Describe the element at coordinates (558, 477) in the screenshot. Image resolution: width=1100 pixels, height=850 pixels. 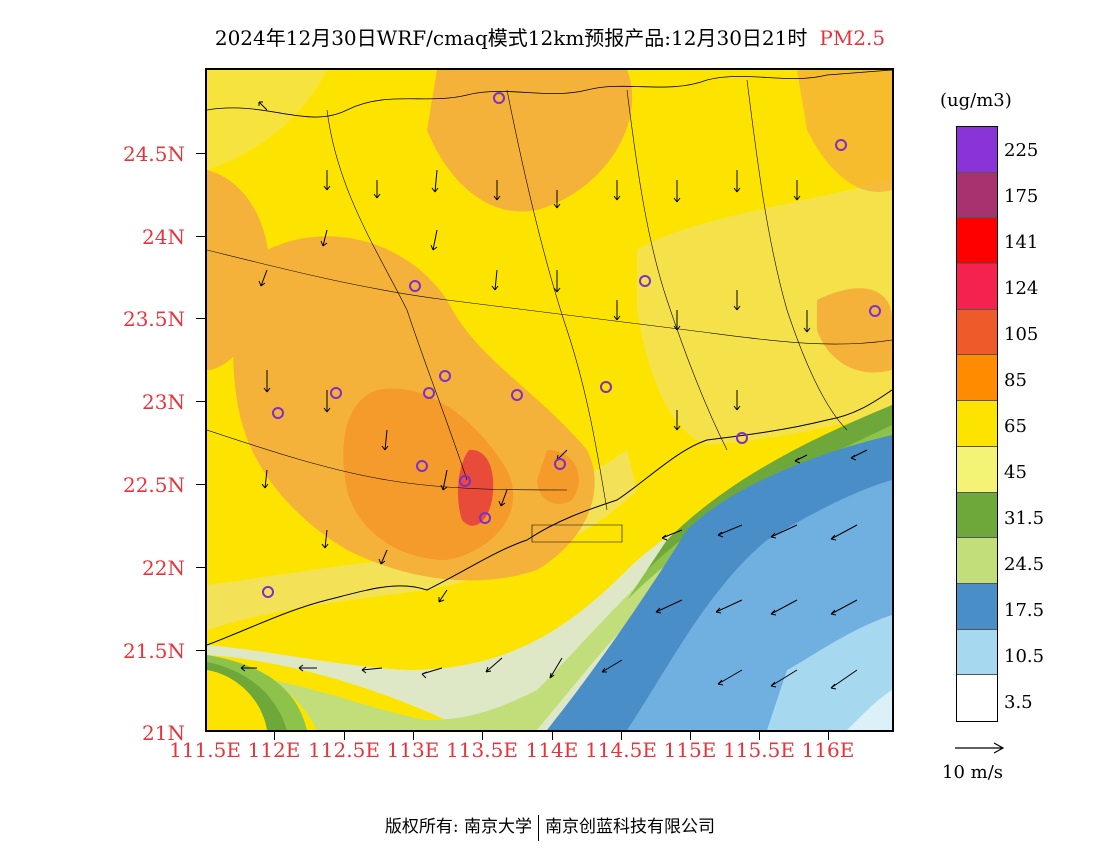
I see `fill-orange-hk` at that location.